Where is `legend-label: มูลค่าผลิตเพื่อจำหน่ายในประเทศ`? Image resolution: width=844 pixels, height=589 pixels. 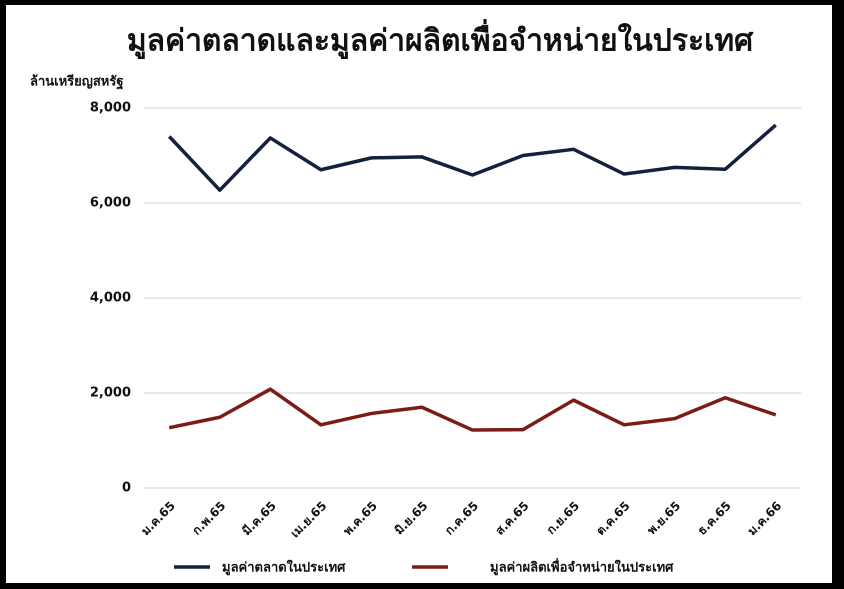
legend-label: มูลค่าผลิตเพื่อจำหน่ายในประเทศ is located at coordinates (582, 567).